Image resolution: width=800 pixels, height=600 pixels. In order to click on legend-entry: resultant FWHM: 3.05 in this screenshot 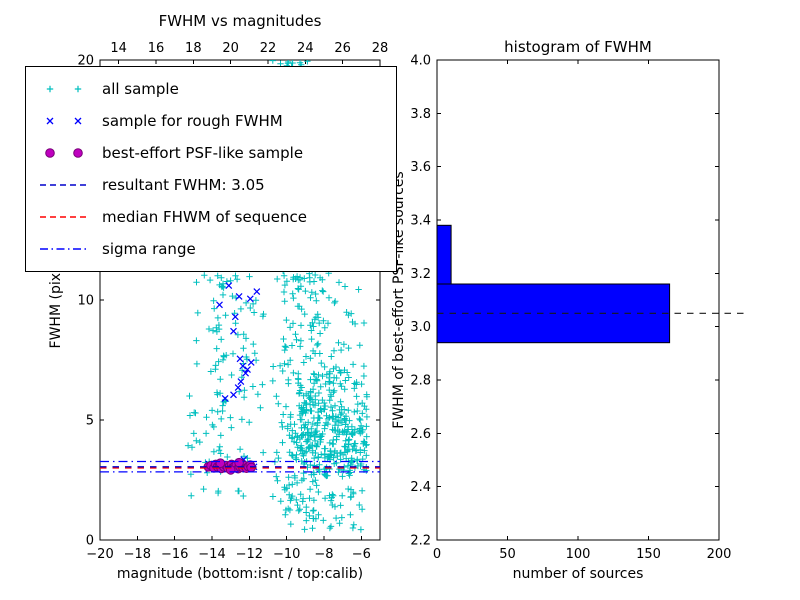, I will do `click(211, 185)`.